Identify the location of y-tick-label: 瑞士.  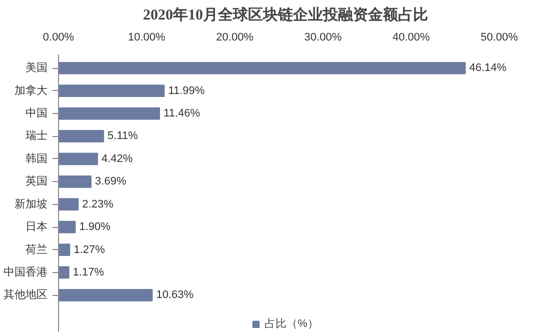
(37, 135).